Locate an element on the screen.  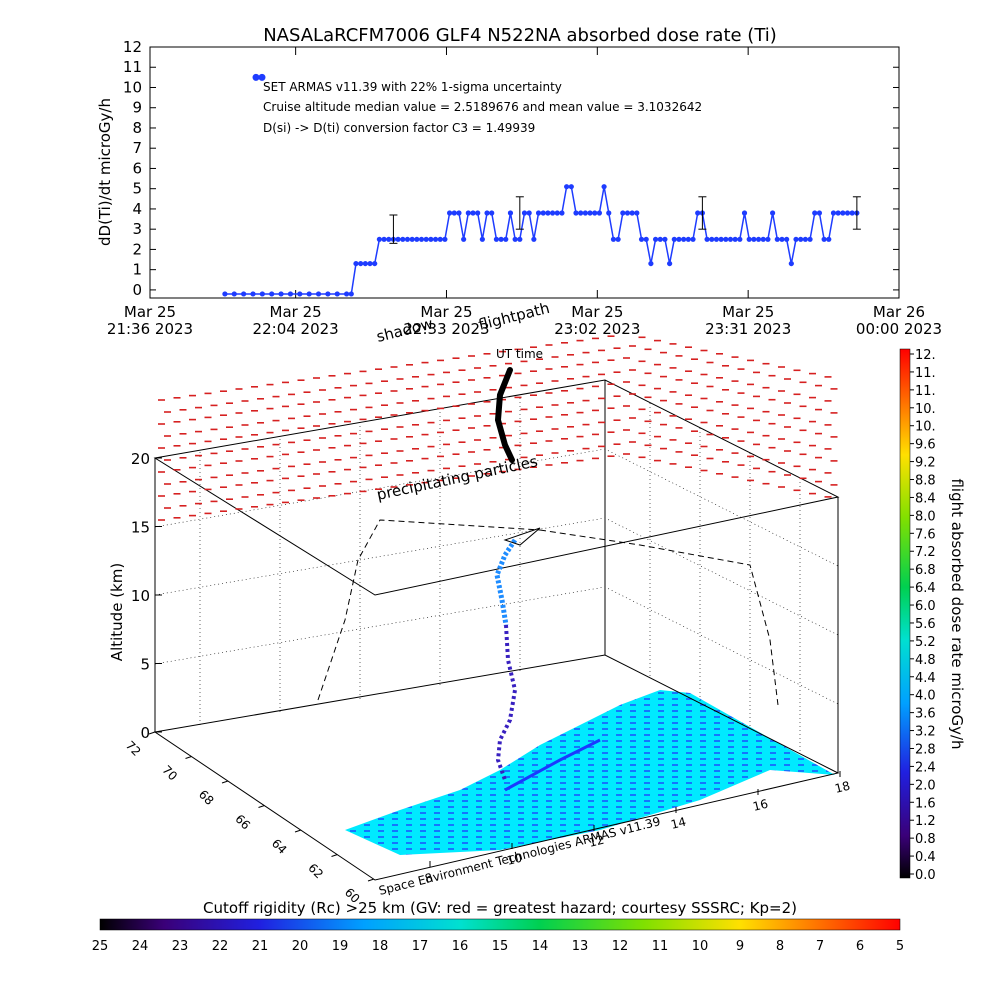
cutoff-ticks: 25 24 23 22 21 20 19 18 17 16 15 14 13 12 11 10 9 8 7 6 5 is located at coordinates (498, 946).